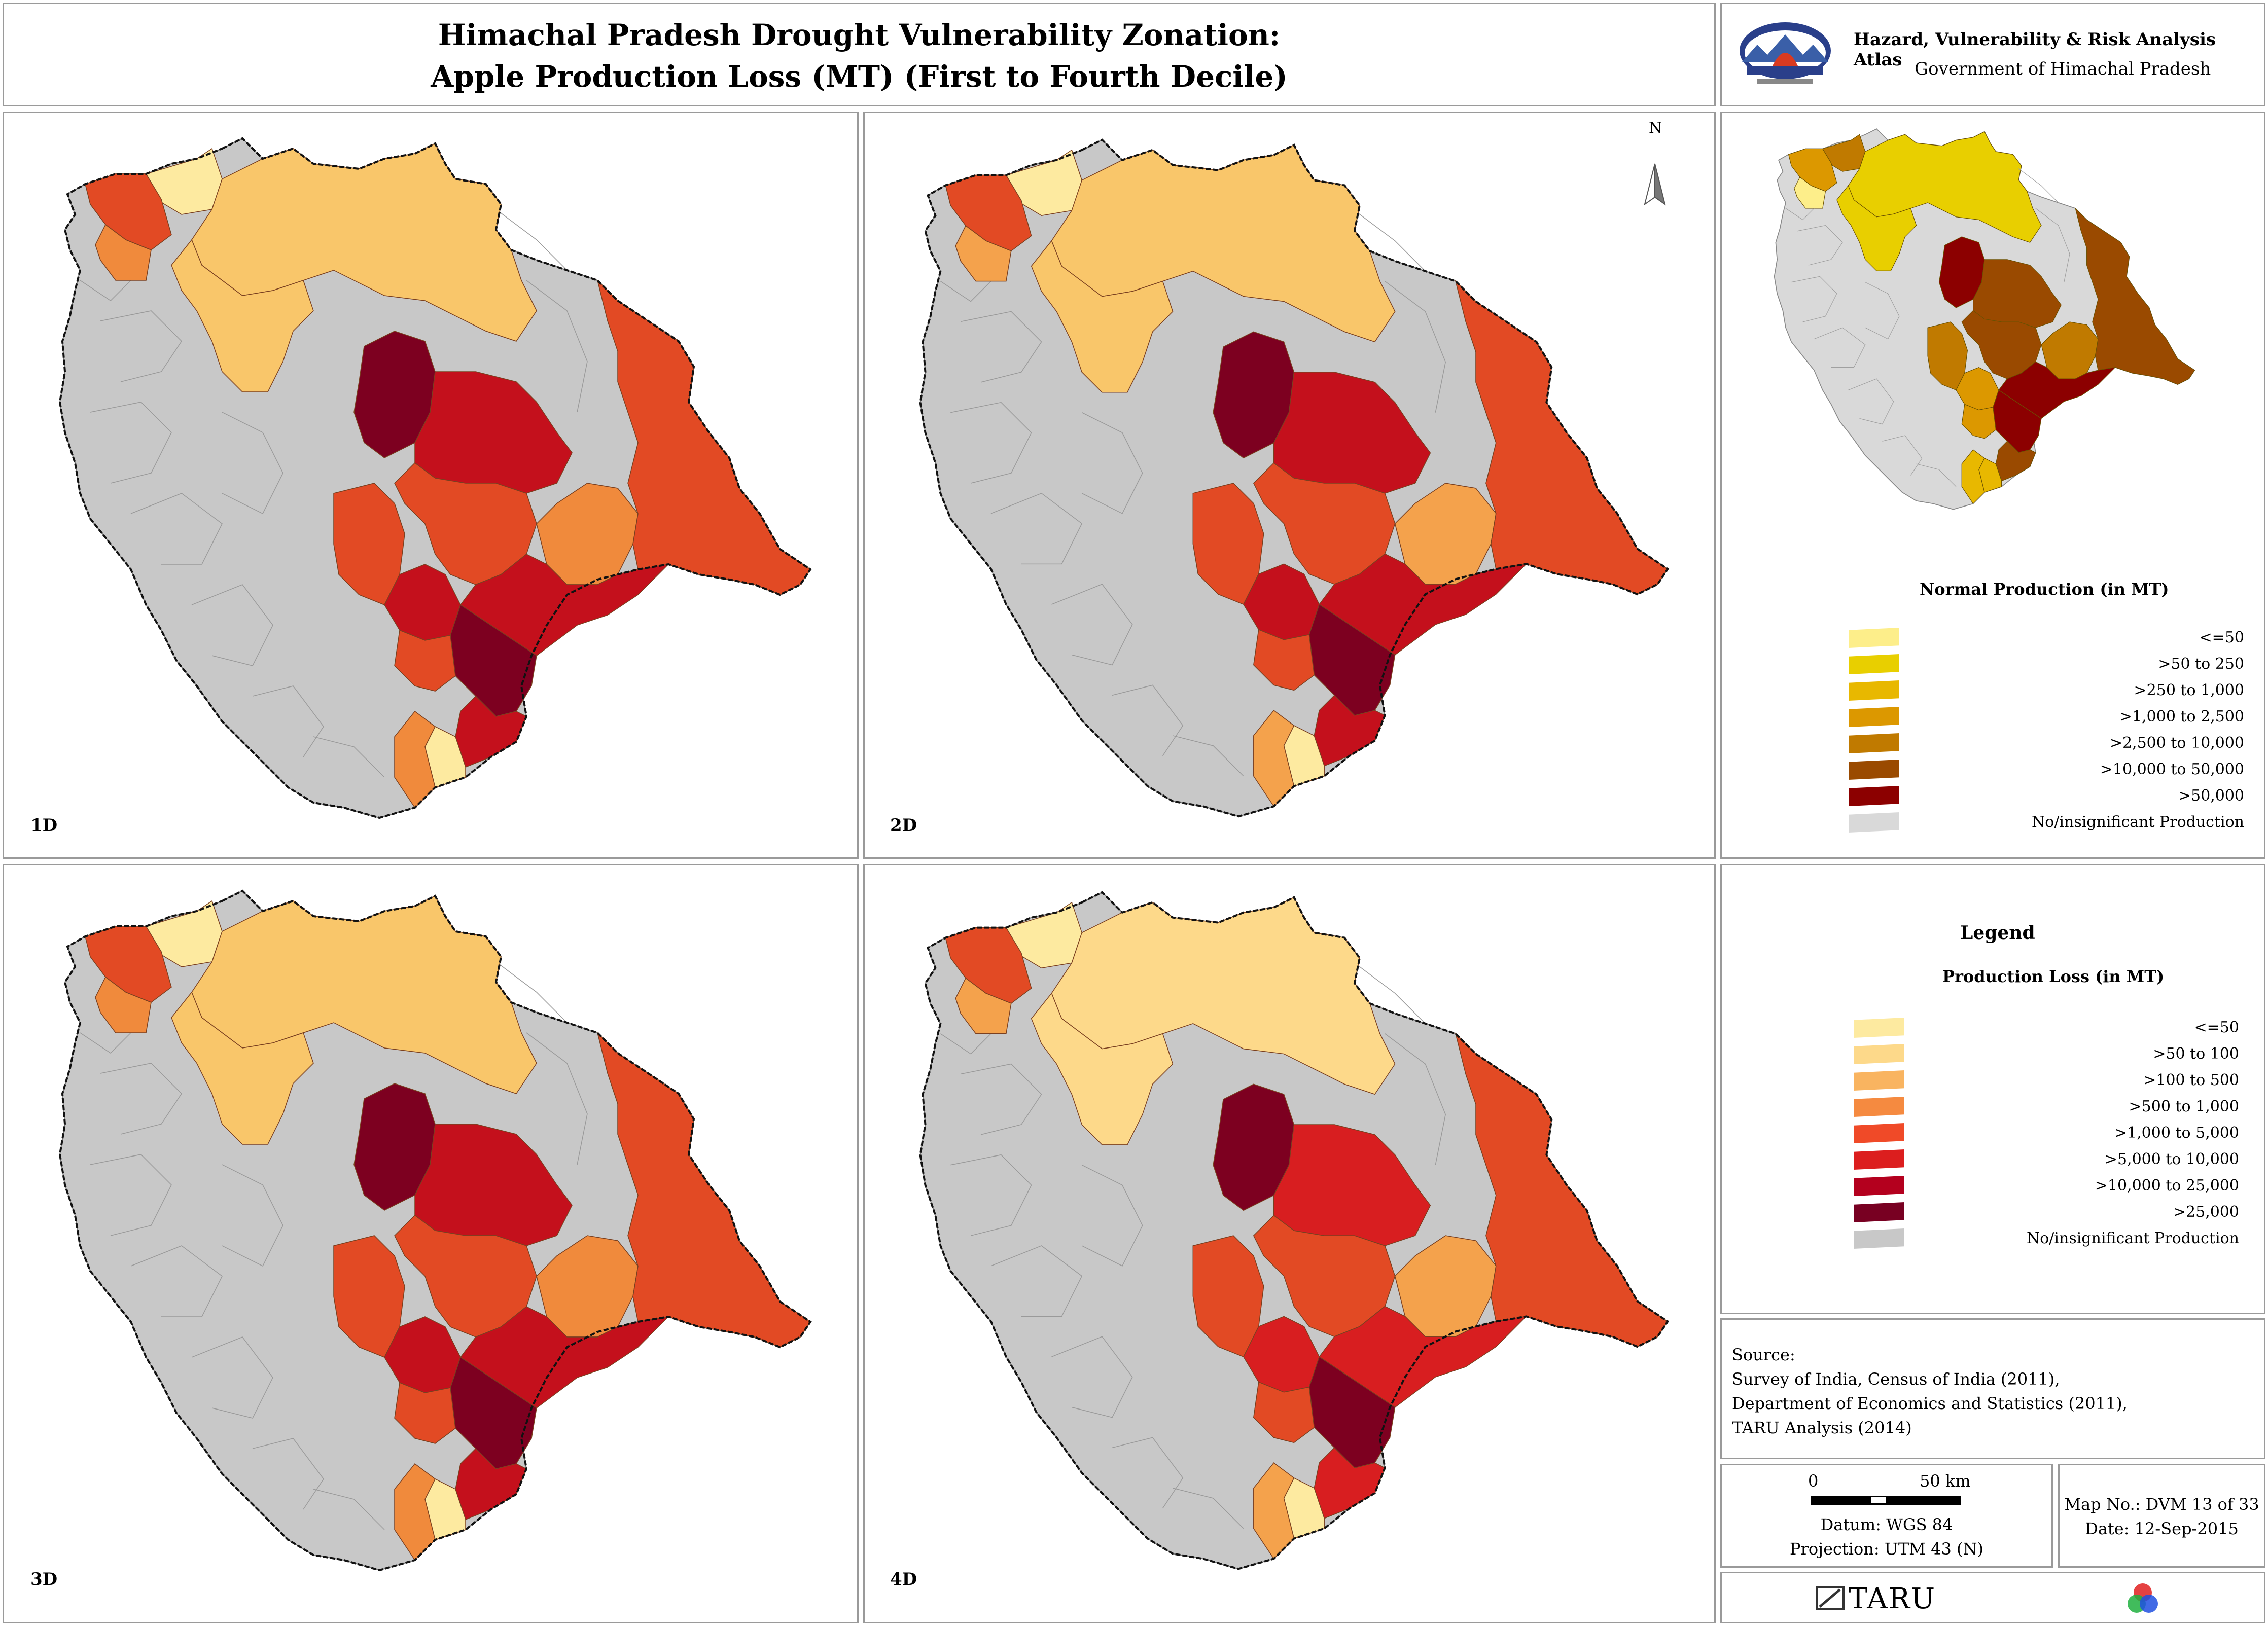 This screenshot has height=1626, width=2268. What do you see at coordinates (2172, 1159) in the screenshot?
I see `legend-label: >5,000 to 10,000` at bounding box center [2172, 1159].